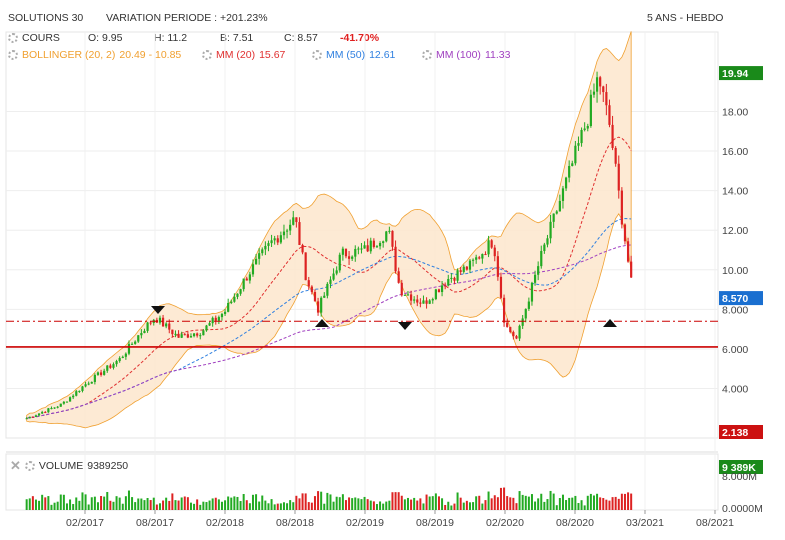 The height and width of the screenshot is (540, 785). What do you see at coordinates (15, 465) in the screenshot?
I see `close-icon: ✕` at bounding box center [15, 465].